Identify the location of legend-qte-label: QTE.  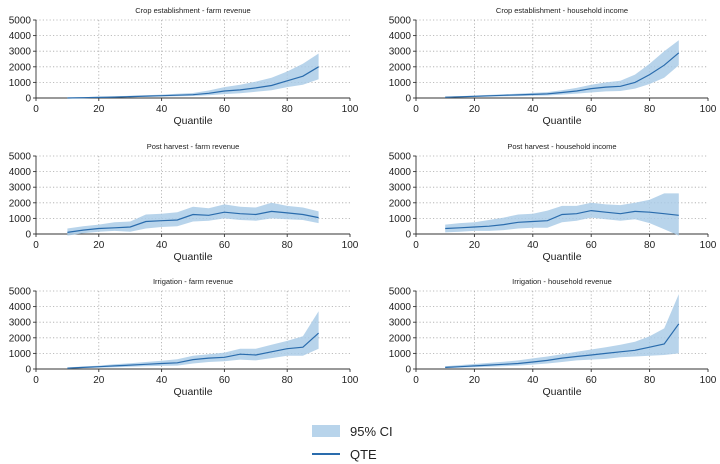
(363, 454).